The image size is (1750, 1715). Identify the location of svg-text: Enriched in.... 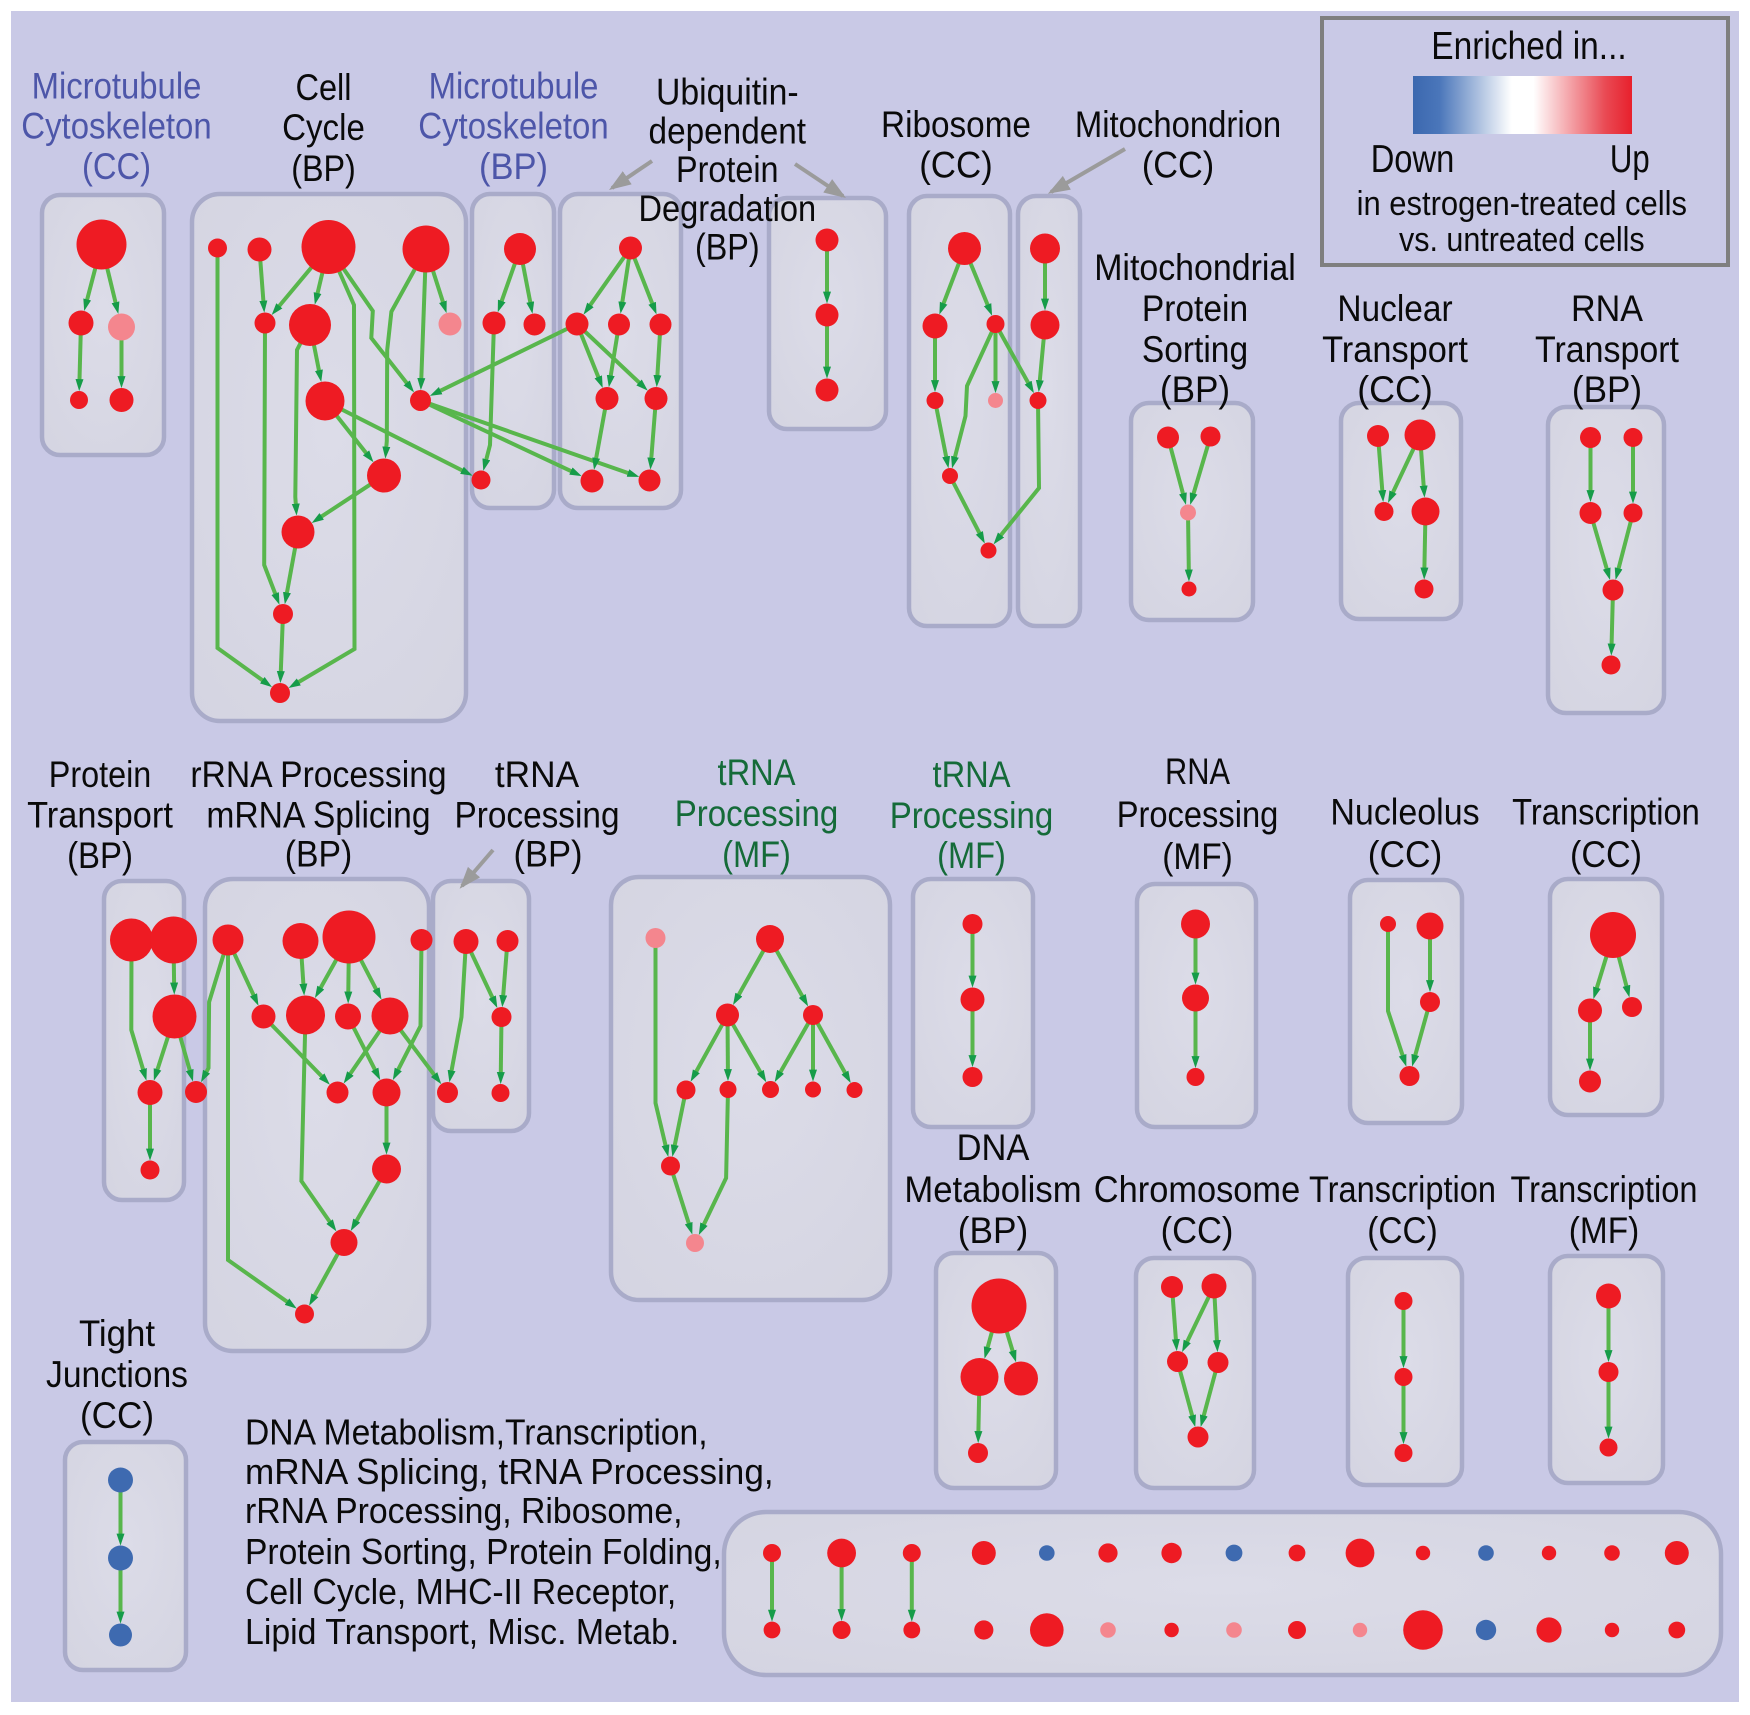
(1528, 46).